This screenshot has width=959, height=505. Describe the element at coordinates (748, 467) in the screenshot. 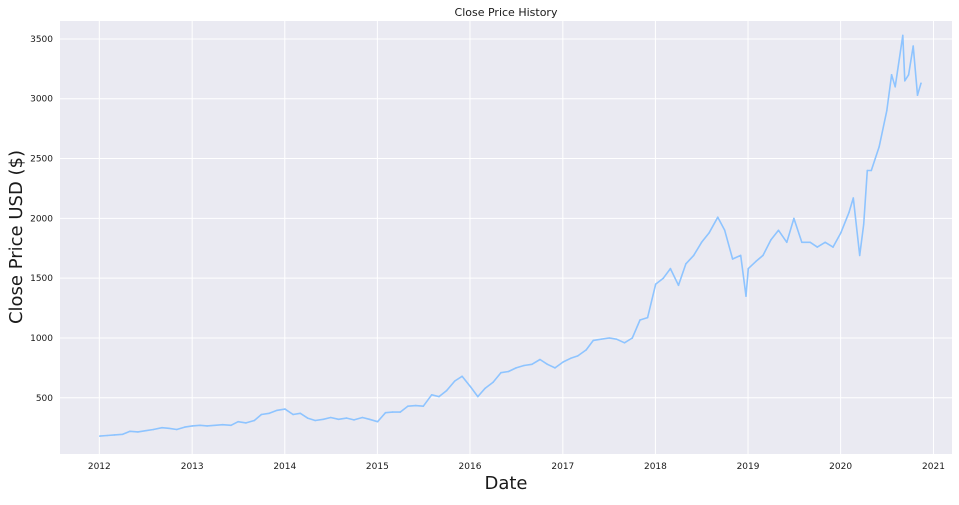

I see `x-tick-label: 2019` at that location.